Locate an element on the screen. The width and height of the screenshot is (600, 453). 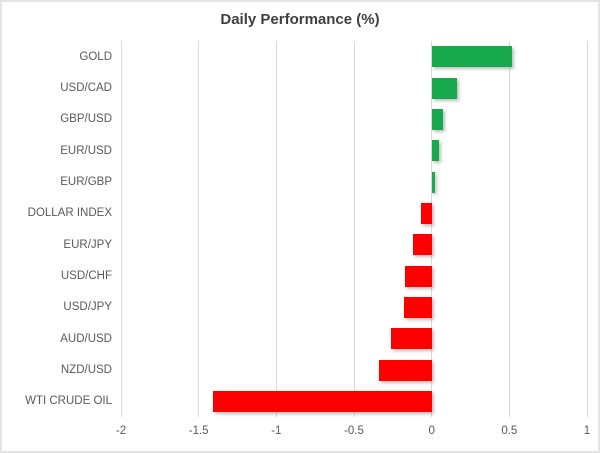
x-axis-tick-label: -1 is located at coordinates (276, 431).